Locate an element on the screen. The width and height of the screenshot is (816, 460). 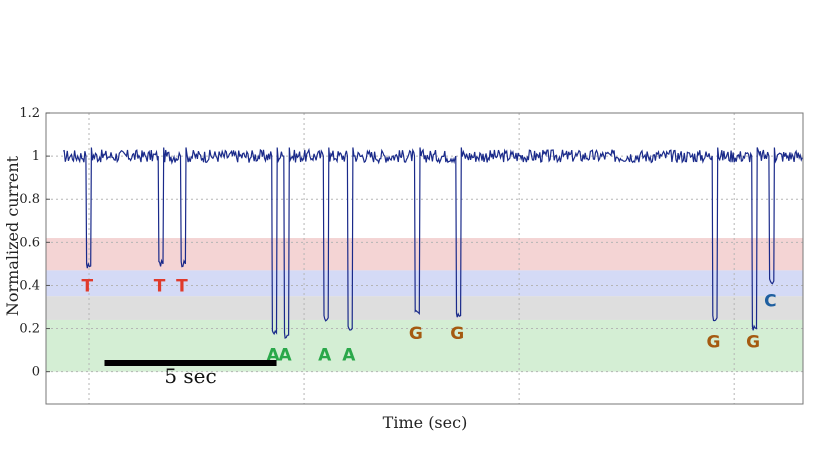
y-tick-label: 1.2 is located at coordinates (29, 113).